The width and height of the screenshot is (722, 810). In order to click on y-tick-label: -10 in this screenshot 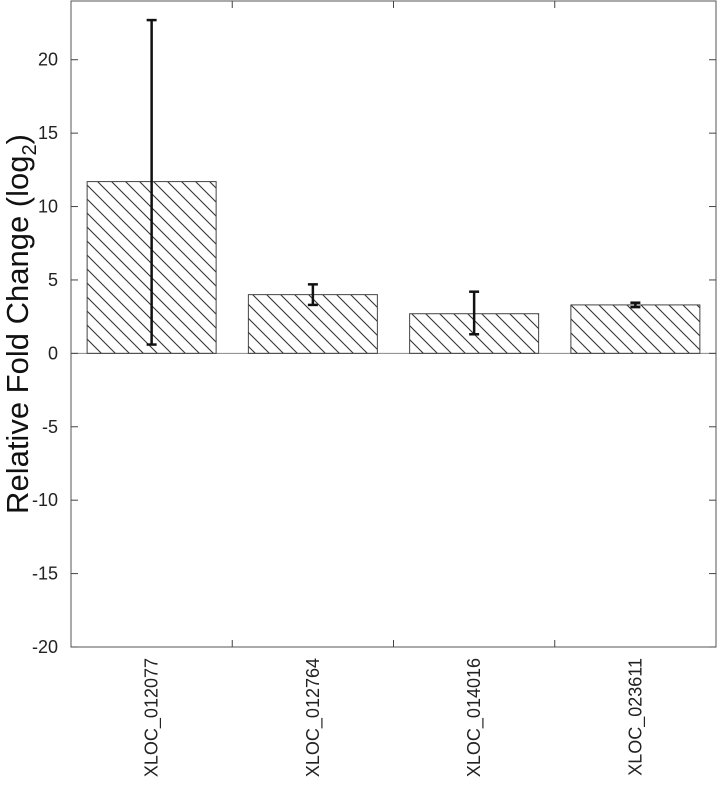, I will do `click(45, 500)`.